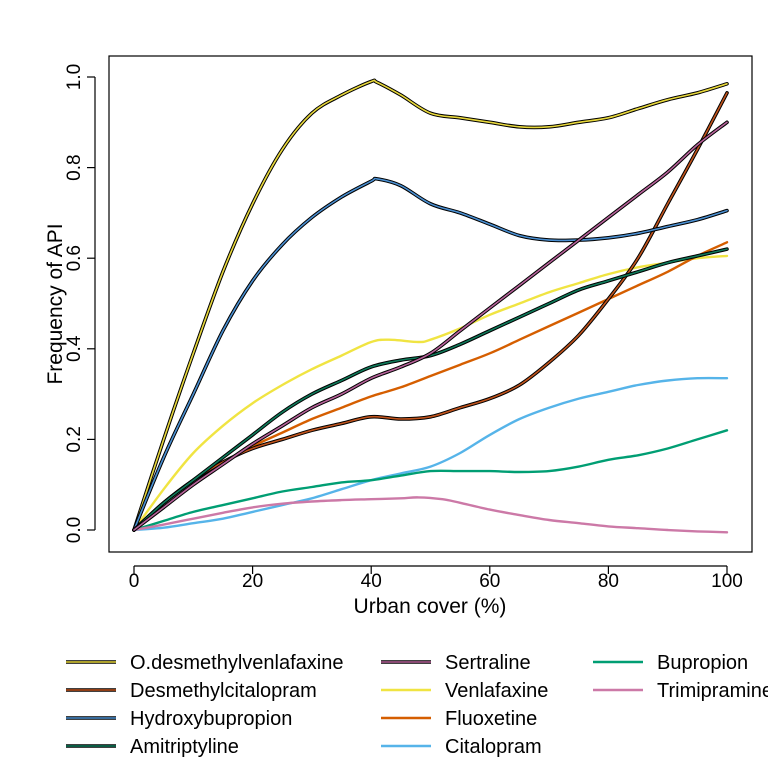 The image size is (768, 768). I want to click on legend-item: Desmethylcitalopram, so click(191, 691).